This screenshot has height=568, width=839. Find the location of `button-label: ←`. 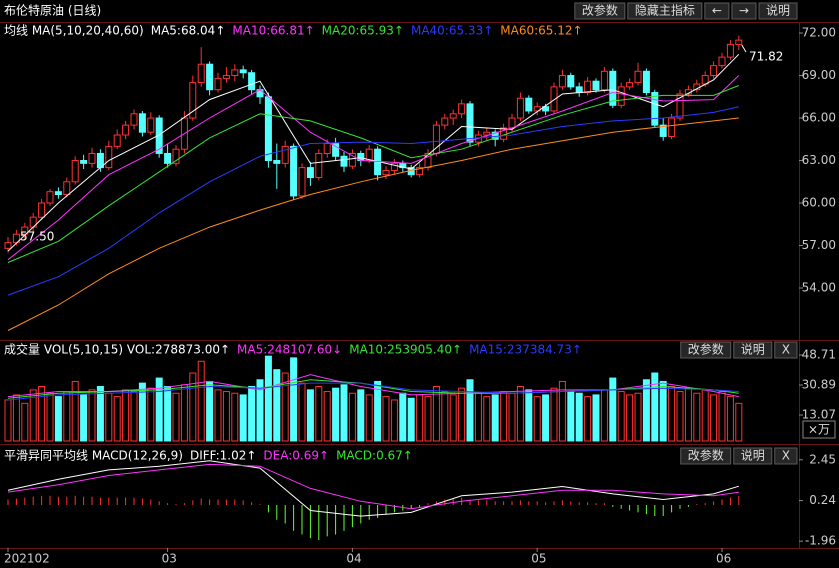

button-label: ← is located at coordinates (717, 11).